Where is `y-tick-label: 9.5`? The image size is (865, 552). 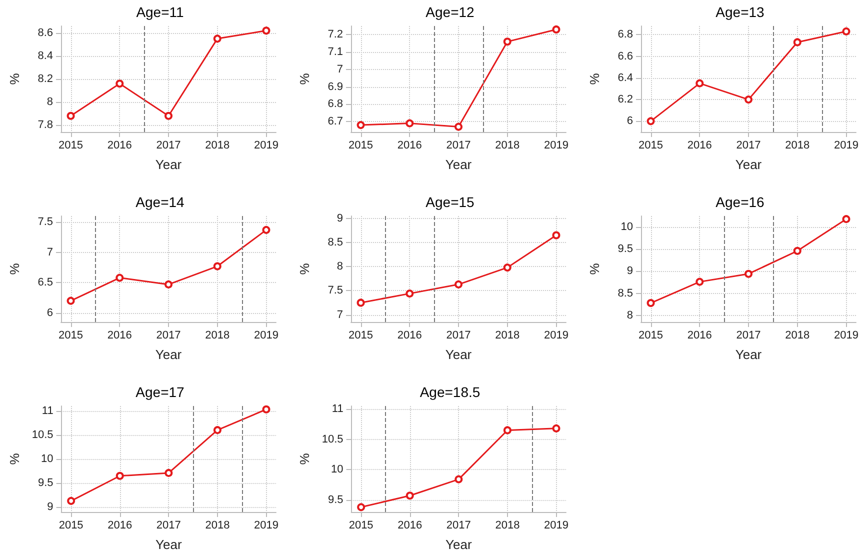 y-tick-label: 9.5 is located at coordinates (336, 500).